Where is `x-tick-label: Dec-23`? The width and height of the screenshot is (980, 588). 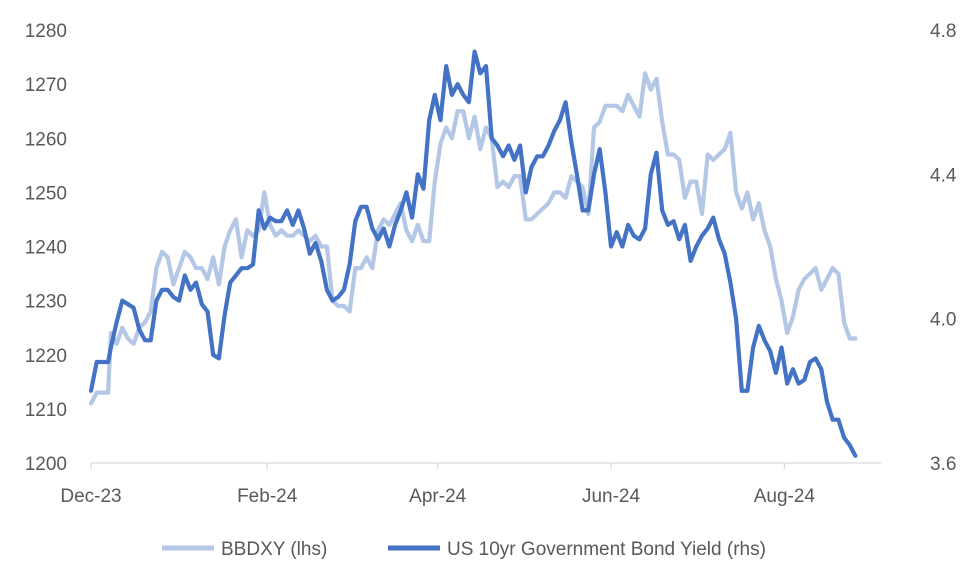
x-tick-label: Dec-23 is located at coordinates (90, 496).